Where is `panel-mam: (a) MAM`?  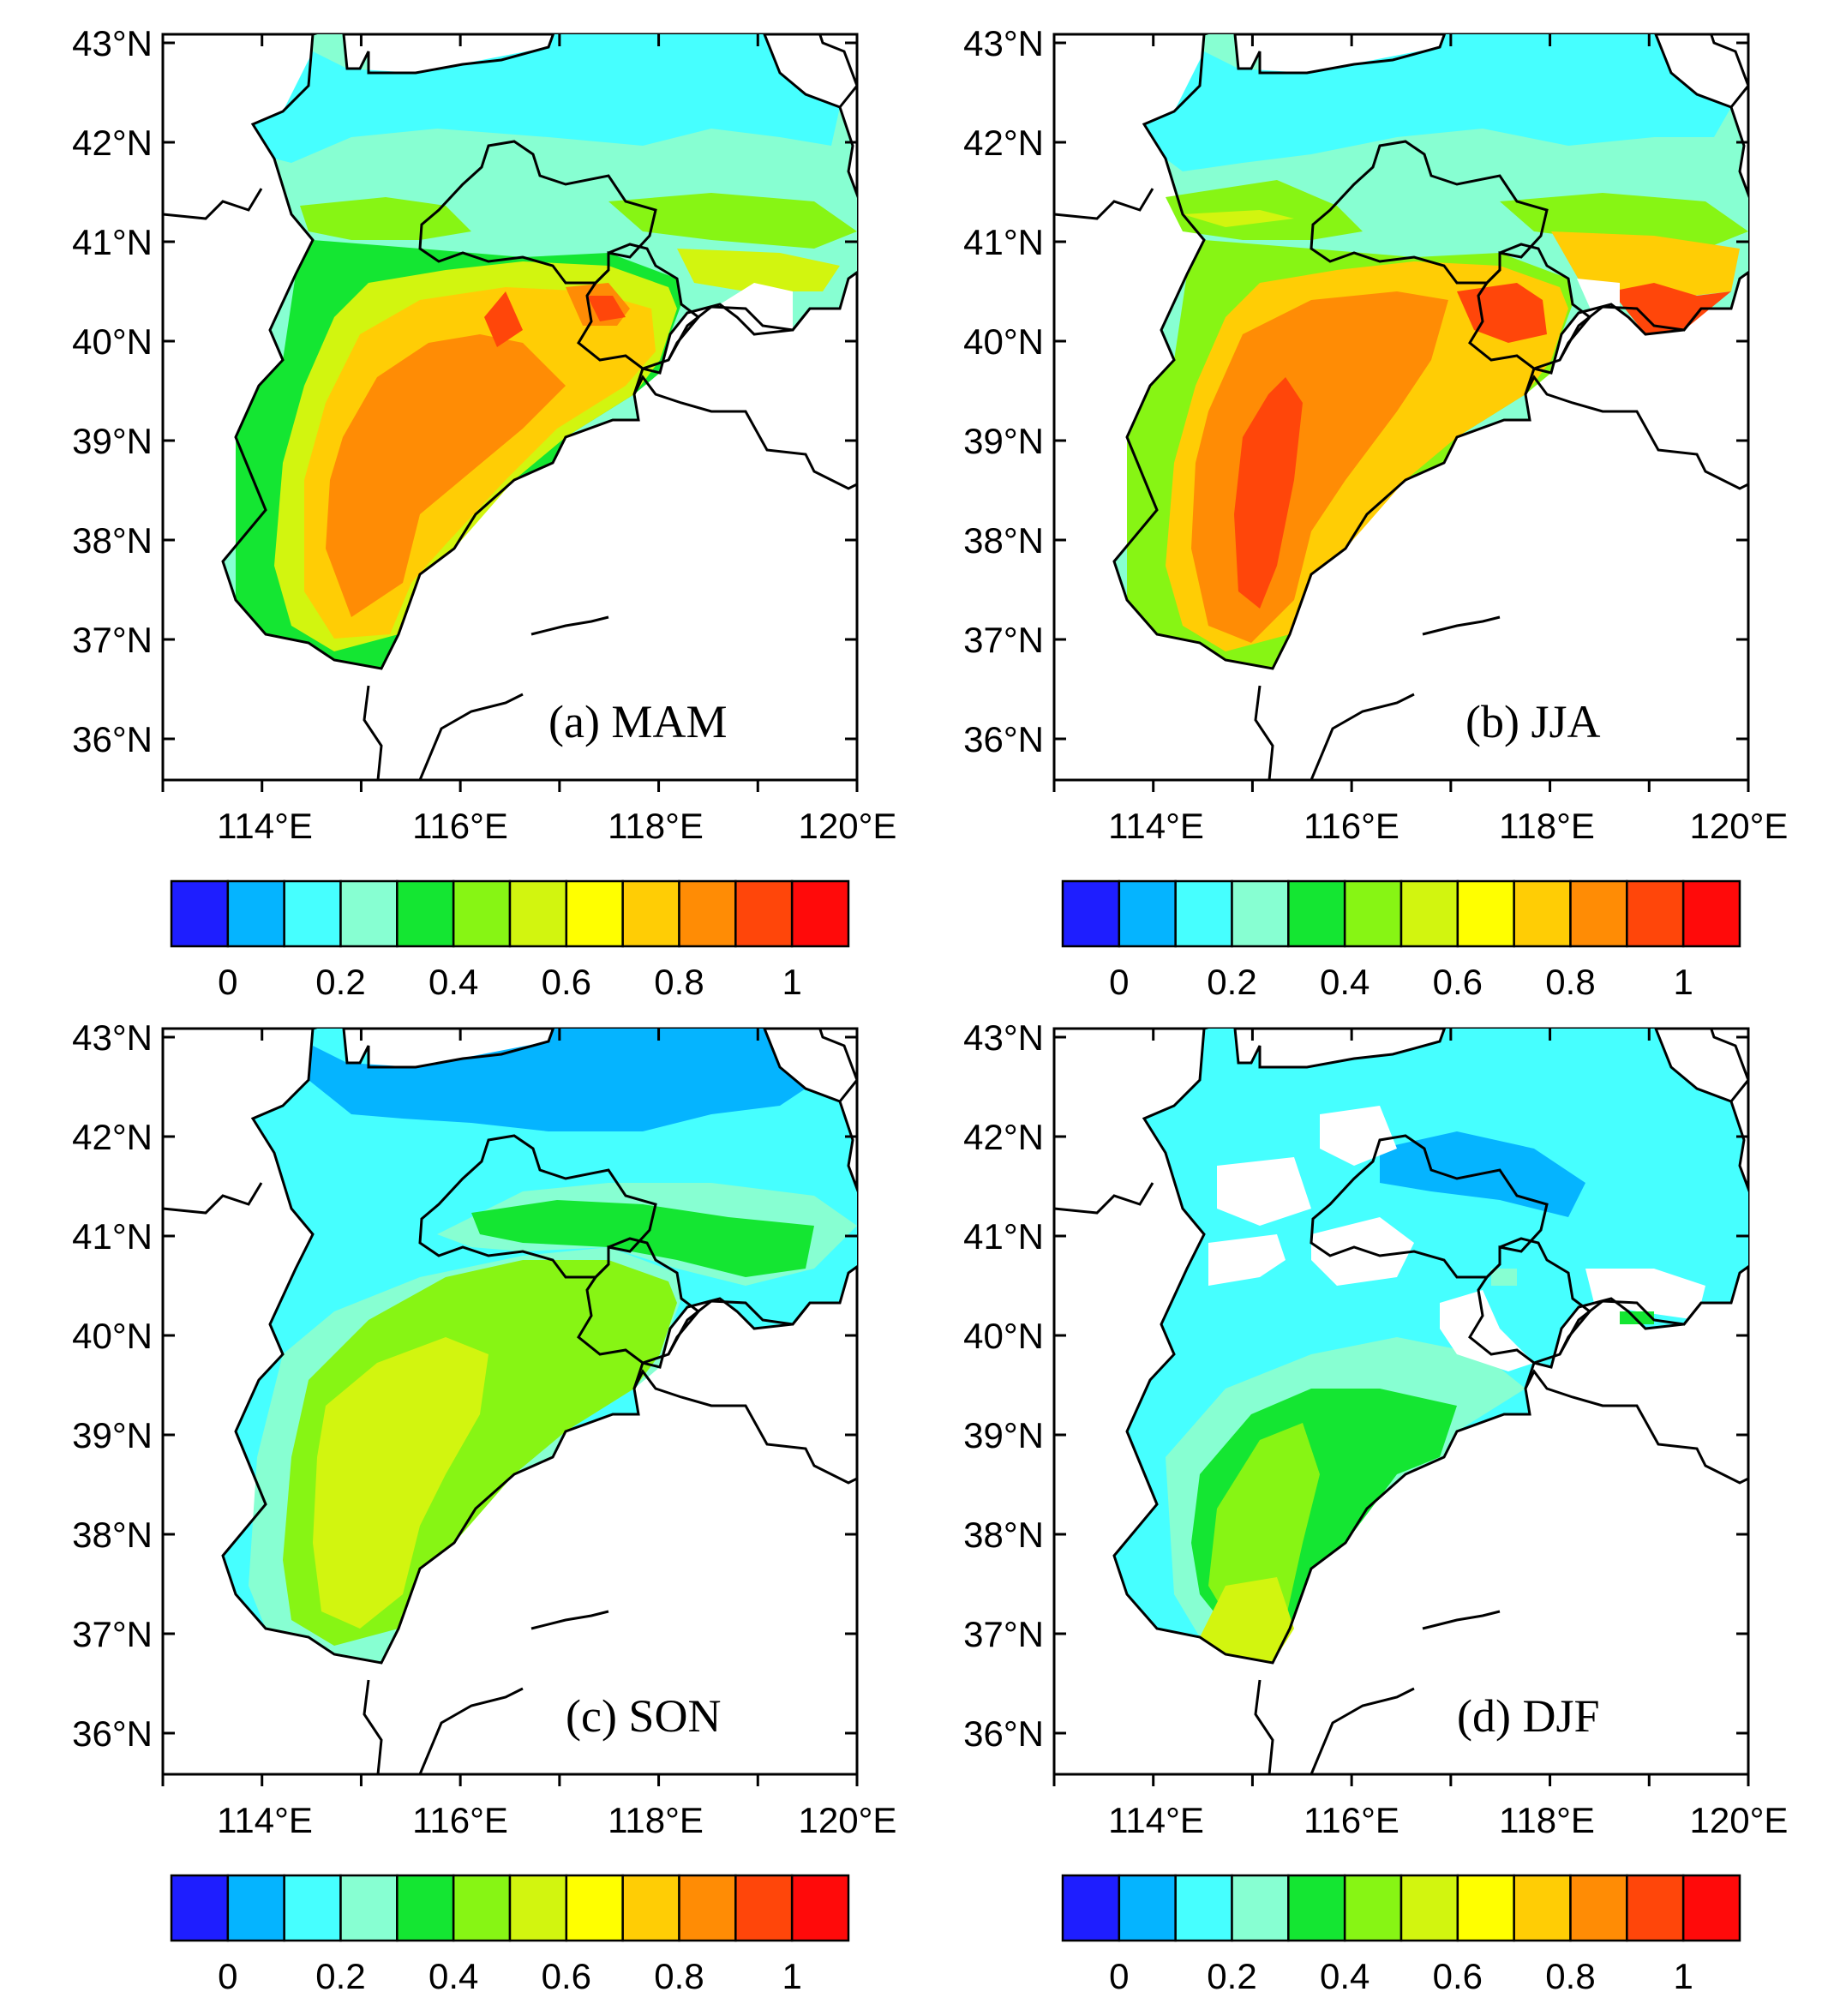 panel-mam: (a) MAM is located at coordinates (510, 407).